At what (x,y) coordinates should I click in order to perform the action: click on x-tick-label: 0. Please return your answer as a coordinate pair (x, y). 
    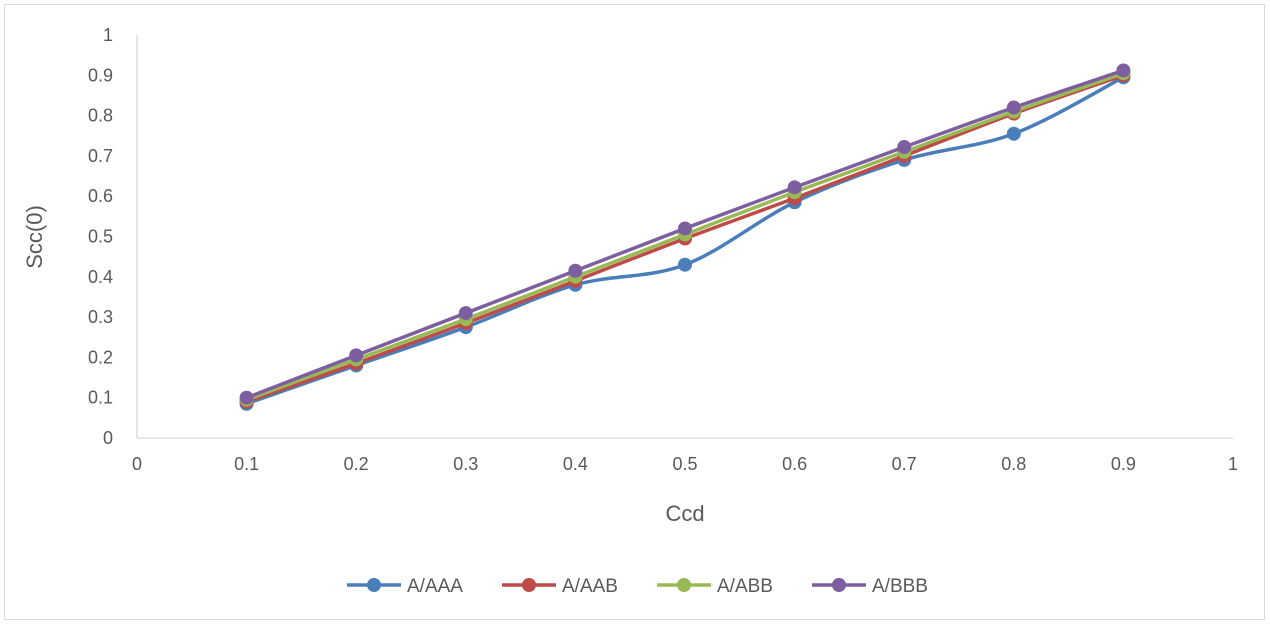
    Looking at the image, I should click on (137, 464).